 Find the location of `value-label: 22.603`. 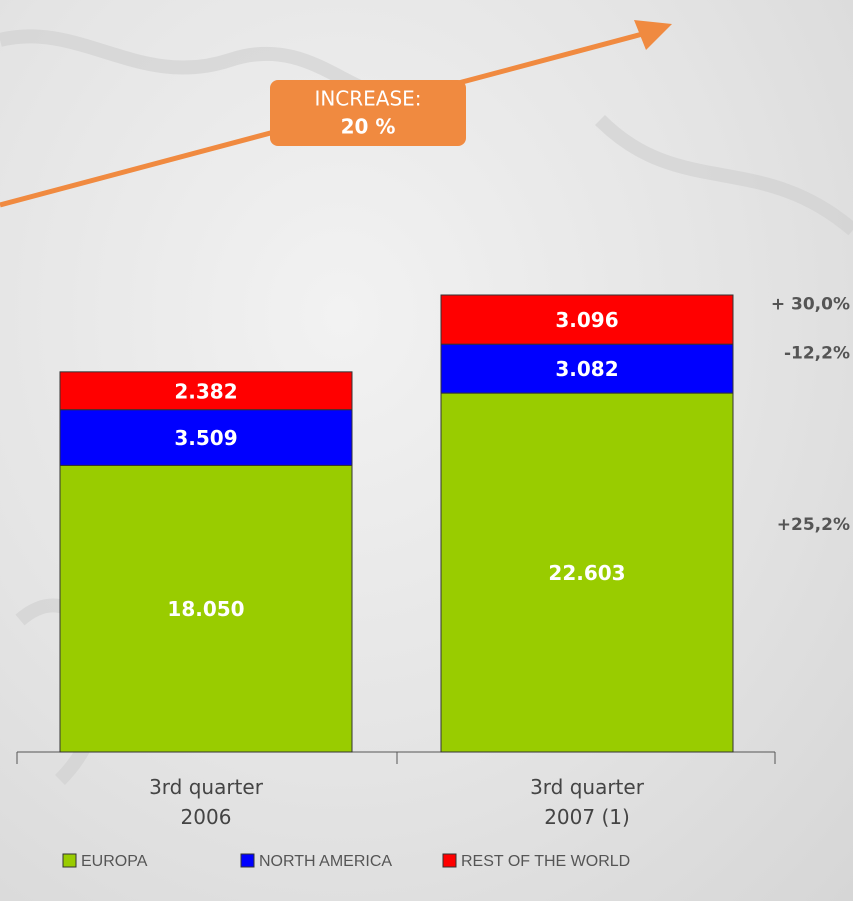

value-label: 22.603 is located at coordinates (586, 573).